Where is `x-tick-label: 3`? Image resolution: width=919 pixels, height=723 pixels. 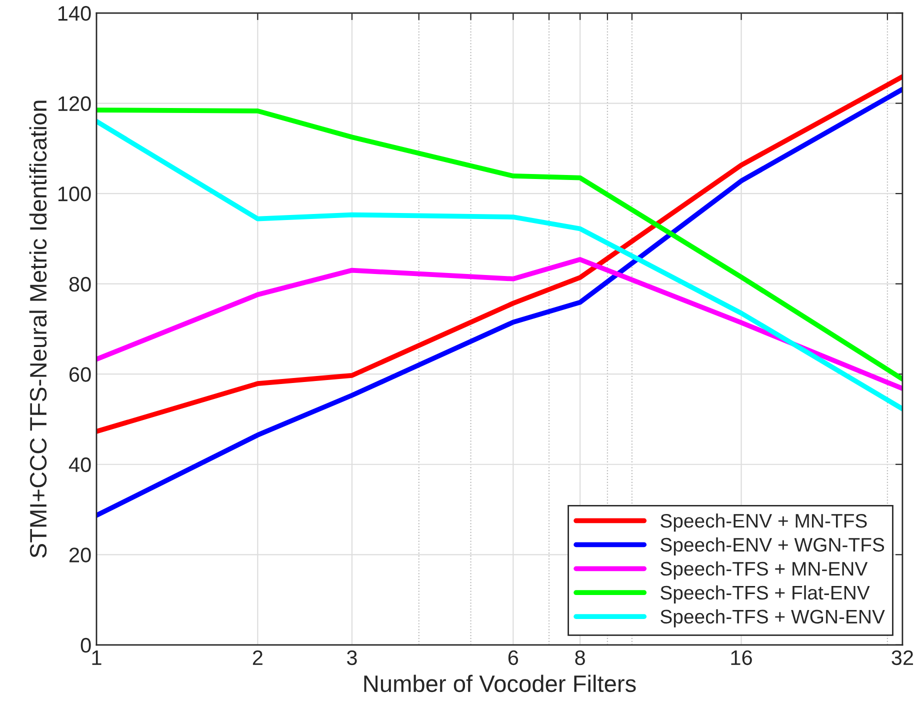 x-tick-label: 3 is located at coordinates (351, 658).